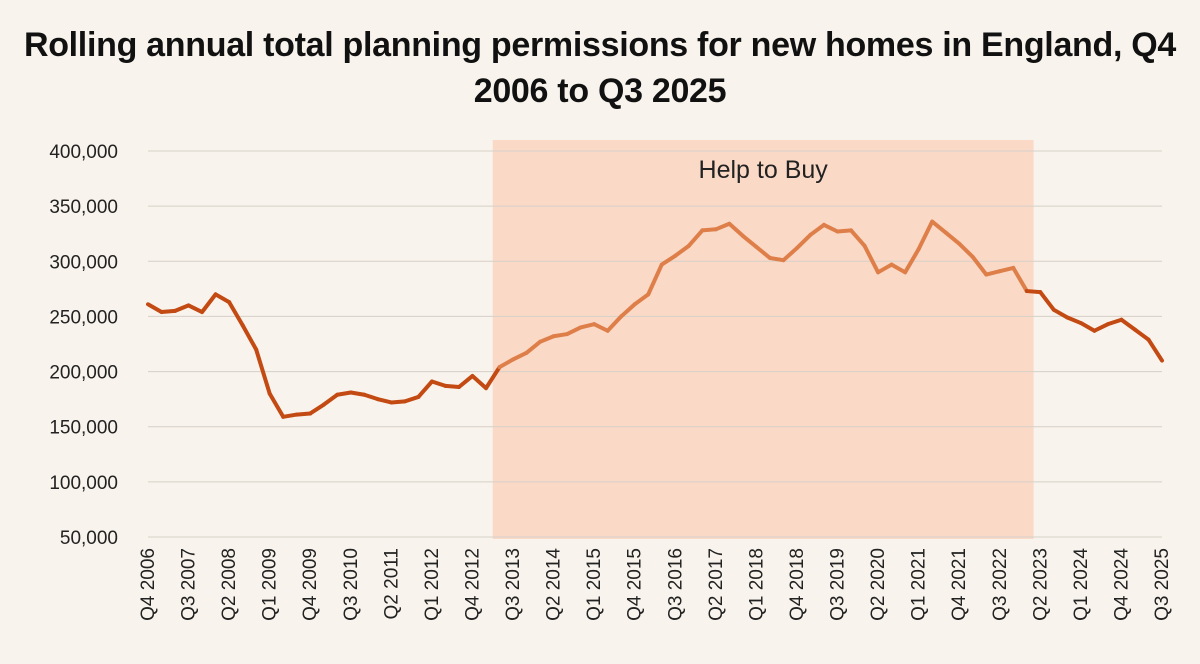 The image size is (1200, 664). I want to click on y-tick-label: 350,000, so click(83, 207).